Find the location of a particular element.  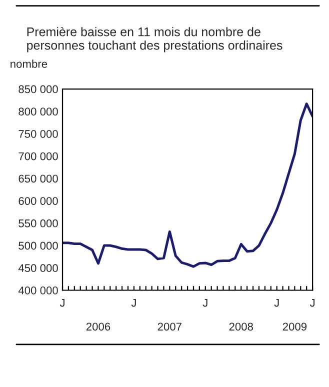

y-tick-label: 550 000 is located at coordinates (38, 223).